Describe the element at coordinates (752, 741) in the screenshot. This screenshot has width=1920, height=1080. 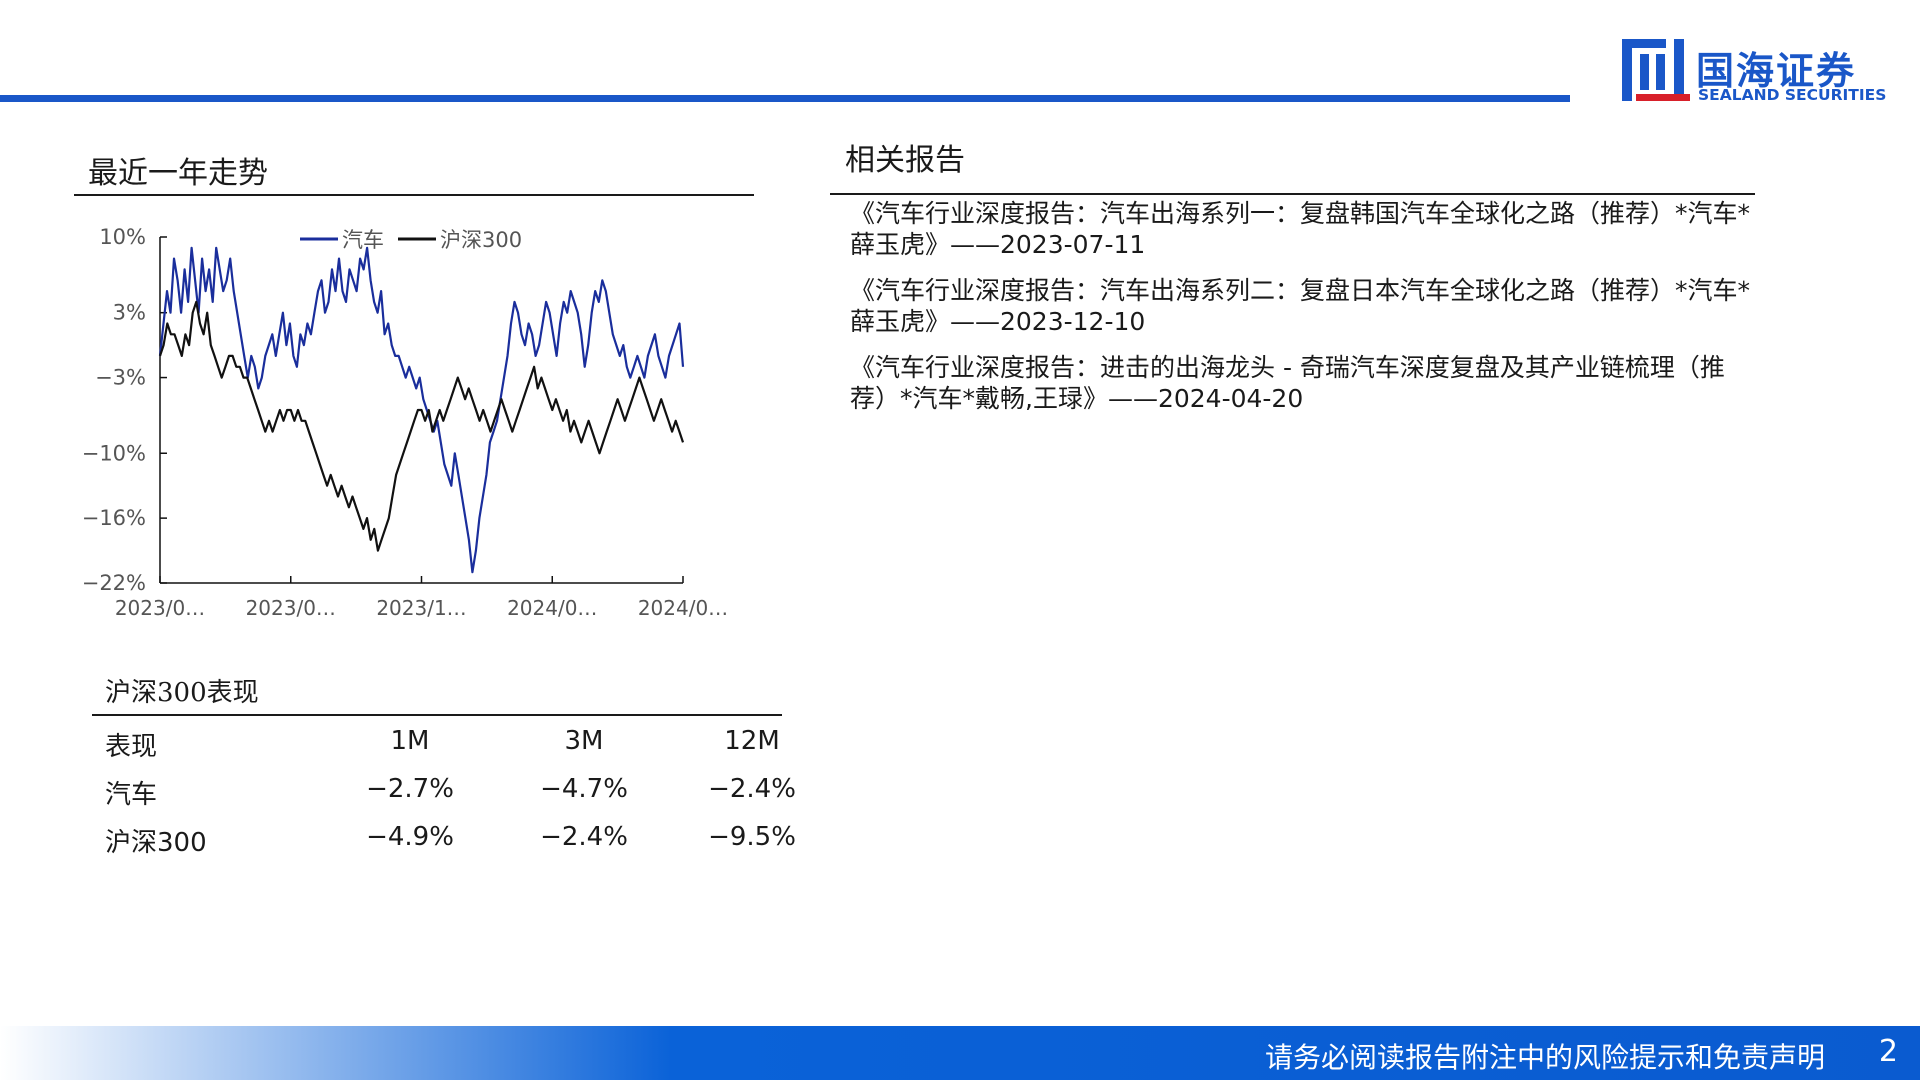
I see `table-header-cell: 12M` at that location.